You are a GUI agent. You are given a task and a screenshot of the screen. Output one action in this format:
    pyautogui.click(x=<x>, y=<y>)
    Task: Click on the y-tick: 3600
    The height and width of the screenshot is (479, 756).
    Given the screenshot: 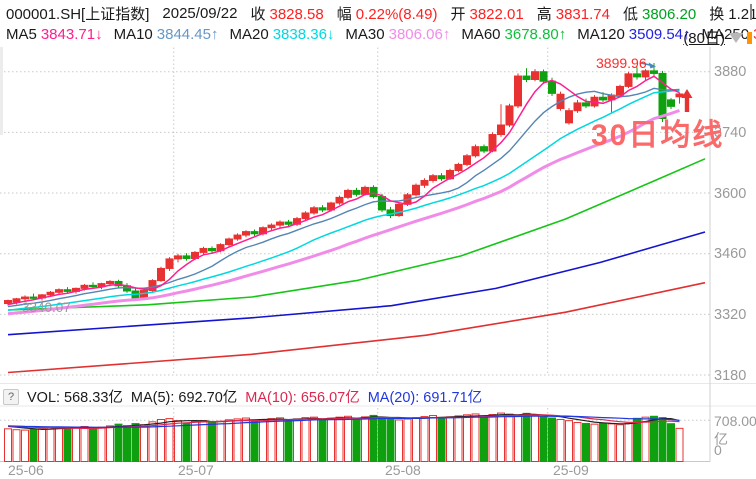 What is the action you would take?
    pyautogui.click(x=730, y=194)
    